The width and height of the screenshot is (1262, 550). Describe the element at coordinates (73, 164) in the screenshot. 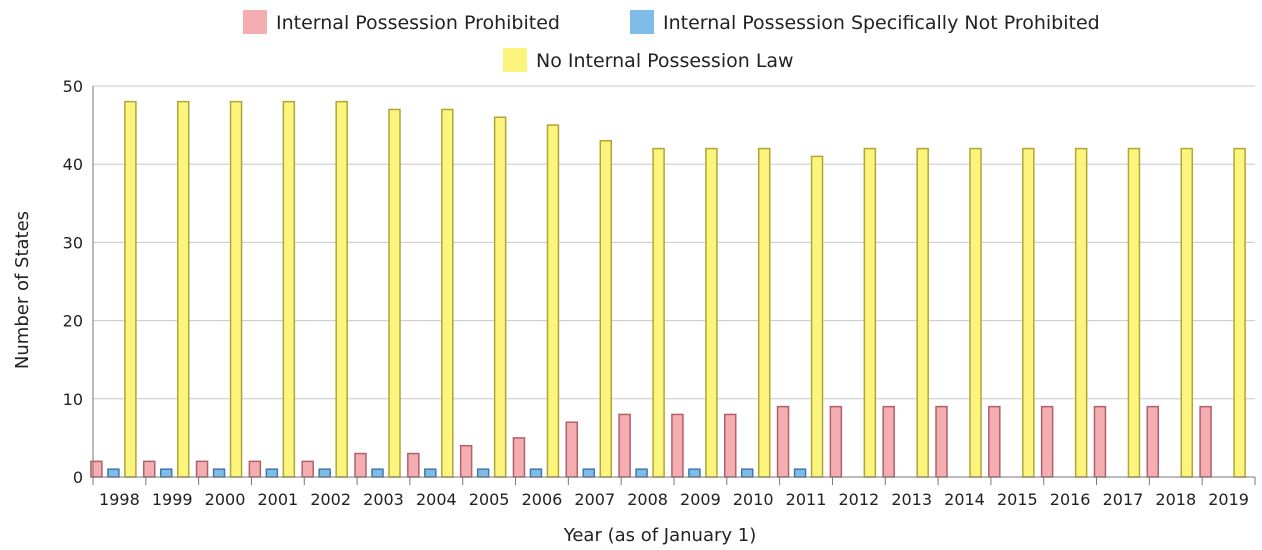

I see `y-tick-label: 40` at that location.